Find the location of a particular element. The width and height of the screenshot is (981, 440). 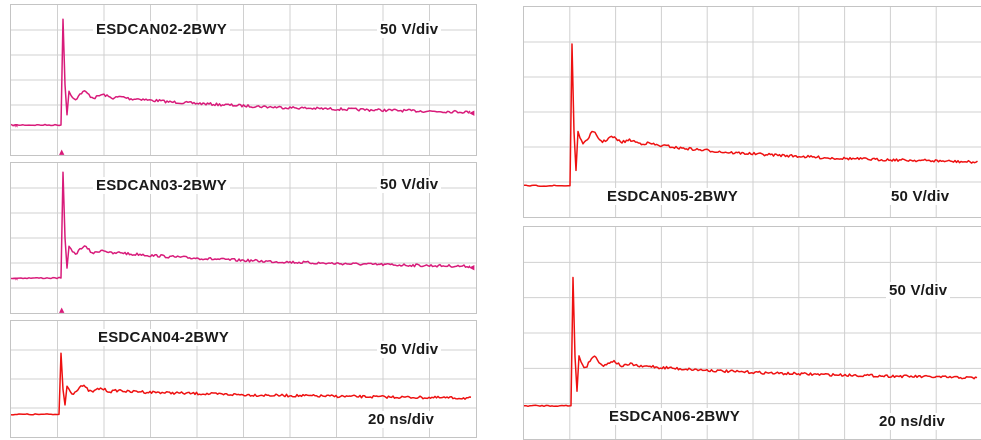

device-label: ESDCAN02-2BWY is located at coordinates (161, 29).